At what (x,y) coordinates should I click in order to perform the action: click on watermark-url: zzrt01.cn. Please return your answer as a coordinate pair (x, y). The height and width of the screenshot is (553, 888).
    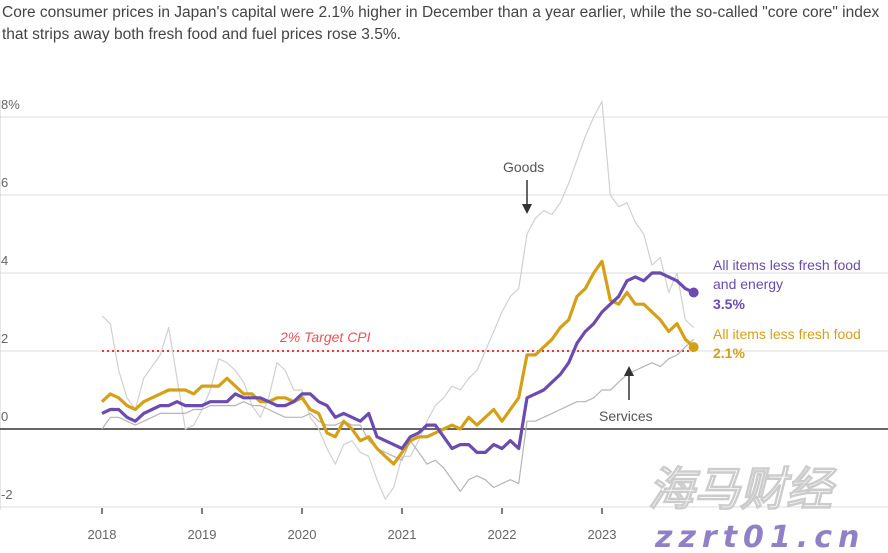
    Looking at the image, I should click on (759, 536).